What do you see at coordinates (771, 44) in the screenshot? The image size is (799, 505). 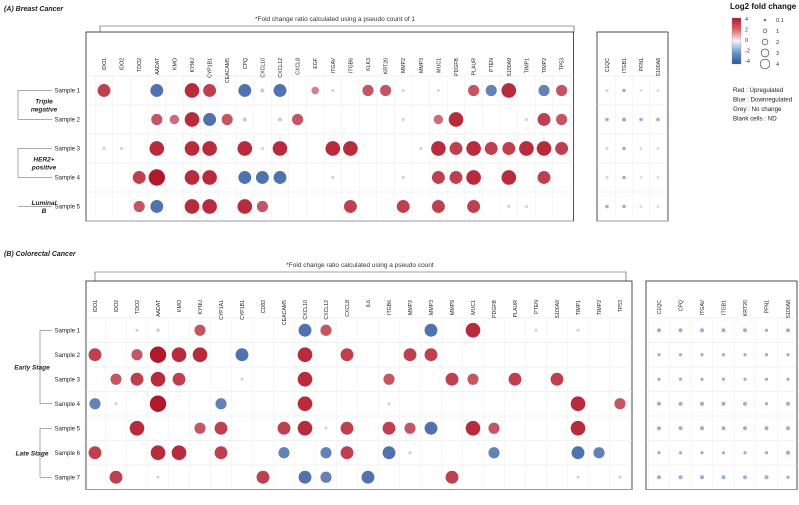 I see `size-key: 0.1 1 2 3 4` at bounding box center [771, 44].